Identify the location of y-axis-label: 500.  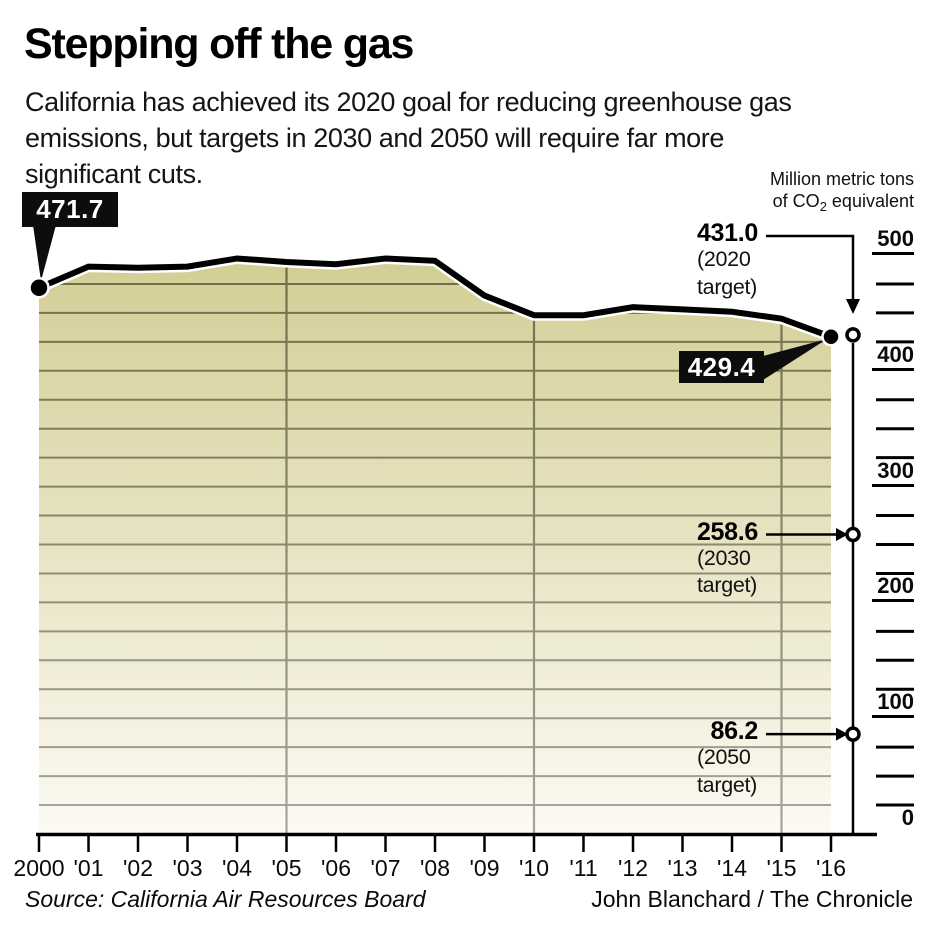
(893, 241).